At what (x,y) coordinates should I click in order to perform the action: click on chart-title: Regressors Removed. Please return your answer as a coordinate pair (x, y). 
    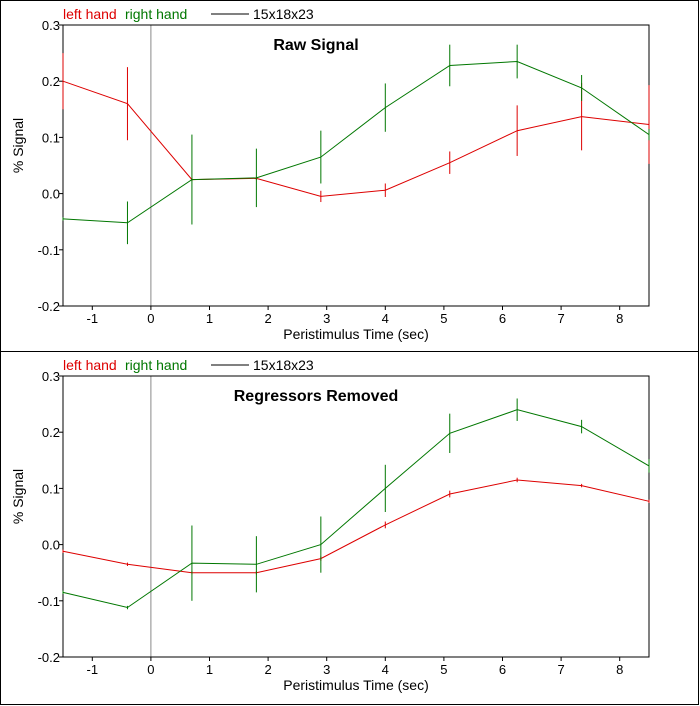
    Looking at the image, I should click on (316, 396).